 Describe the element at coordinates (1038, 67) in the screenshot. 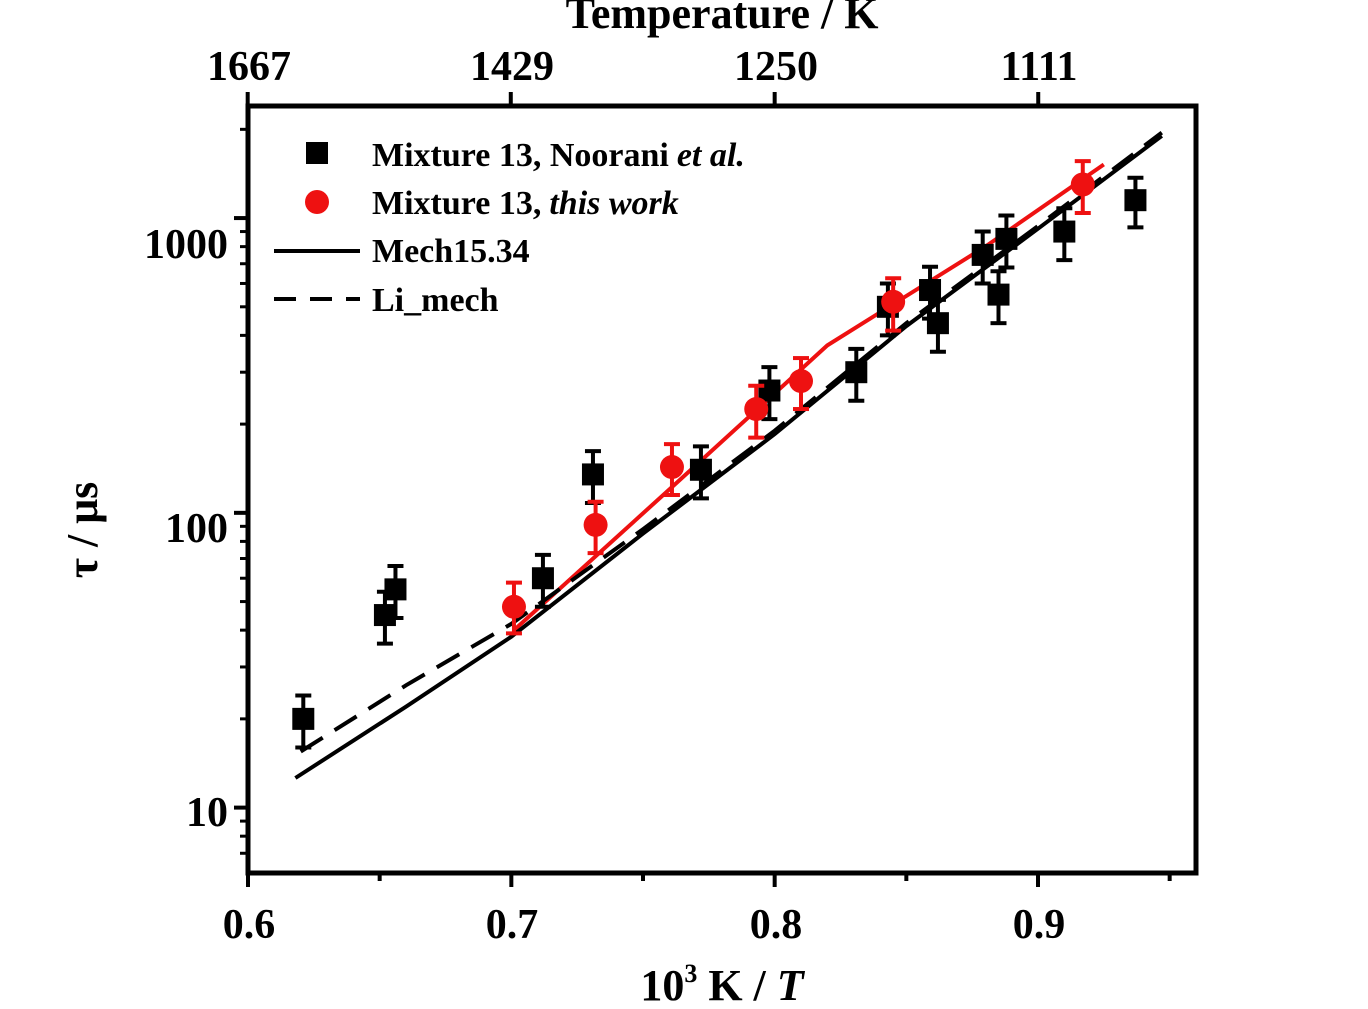

I see `top-tick-label: 1111` at that location.